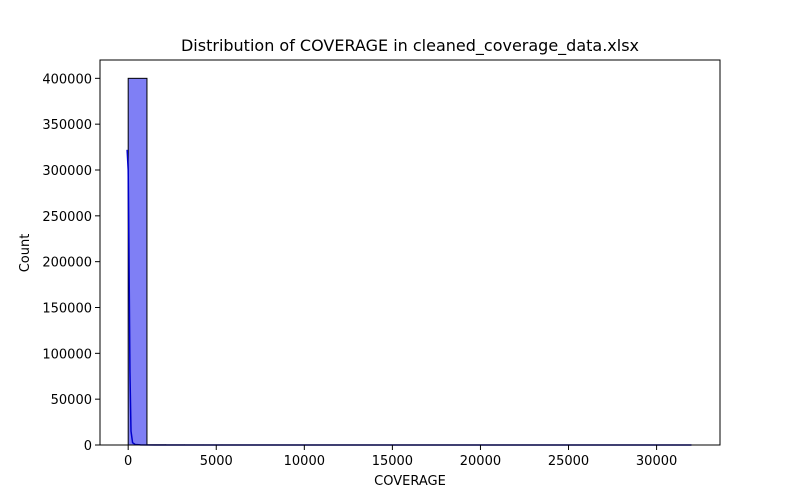  I want to click on y-tick-label: 150000, so click(67, 309).